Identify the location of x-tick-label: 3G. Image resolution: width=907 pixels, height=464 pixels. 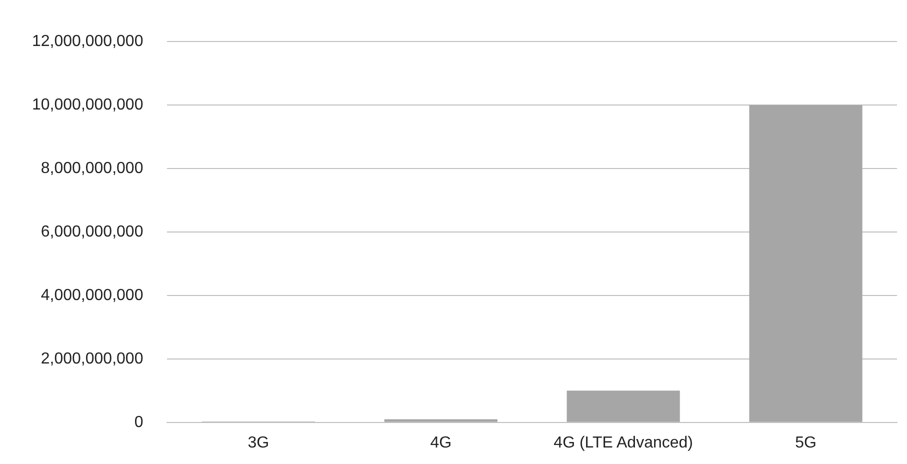
(259, 443).